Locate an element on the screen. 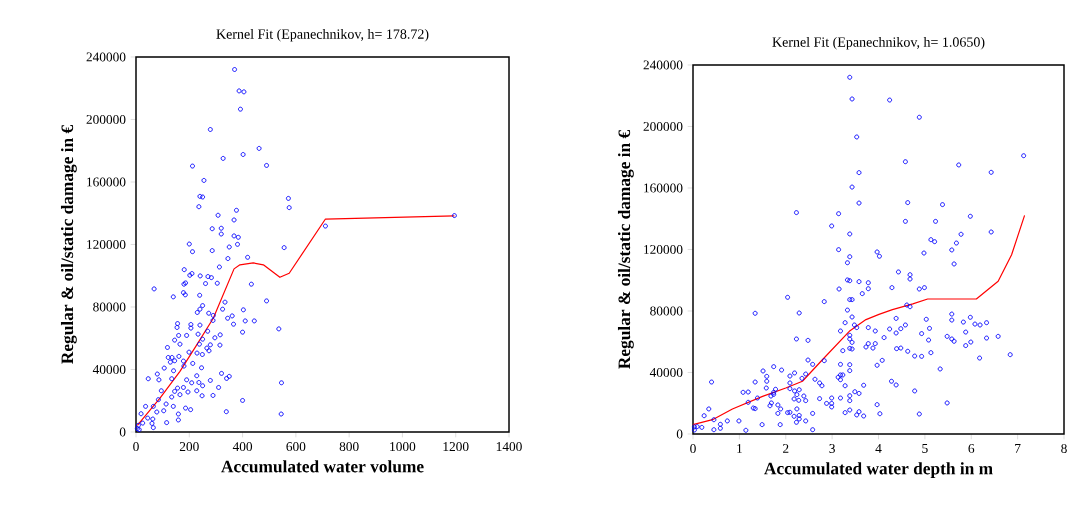 The height and width of the screenshot is (508, 1070). x-tick-label: 1000 is located at coordinates (403, 447).